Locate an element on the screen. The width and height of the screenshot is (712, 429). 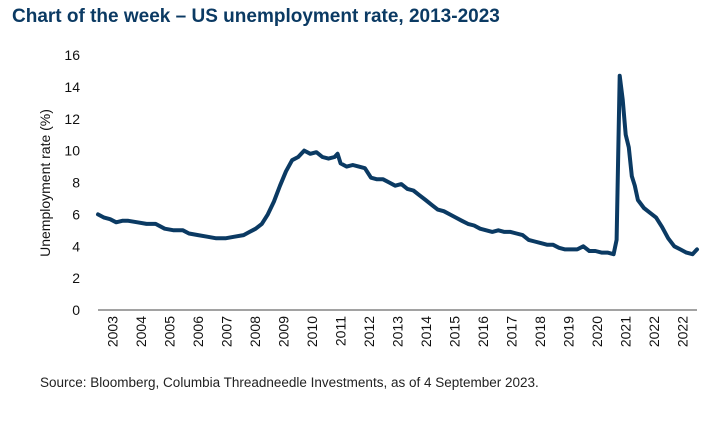
y-tick-label: 4 is located at coordinates (76, 246).